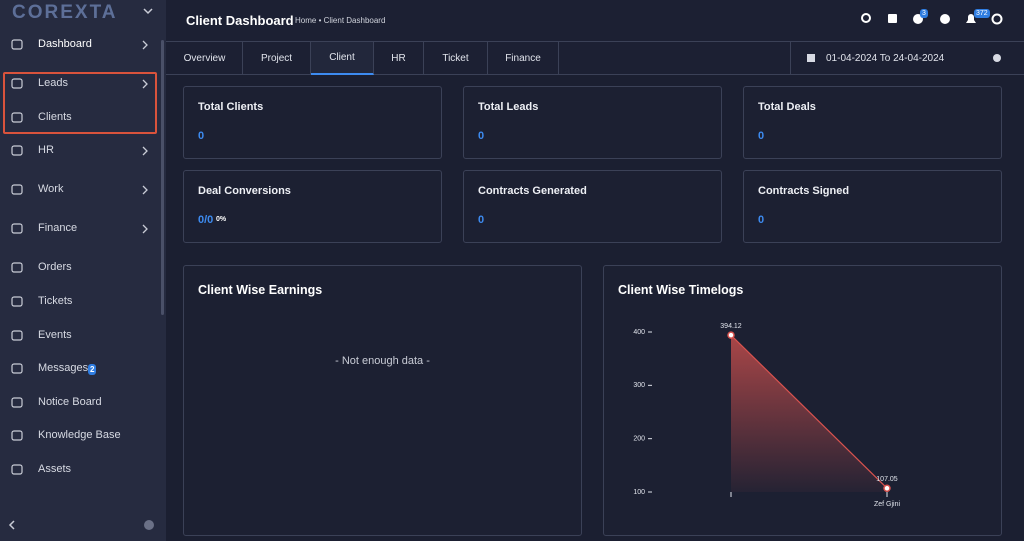 This screenshot has width=1024, height=541. Describe the element at coordinates (681, 290) in the screenshot. I see `chart-title: Client Wise Timelogs` at that location.